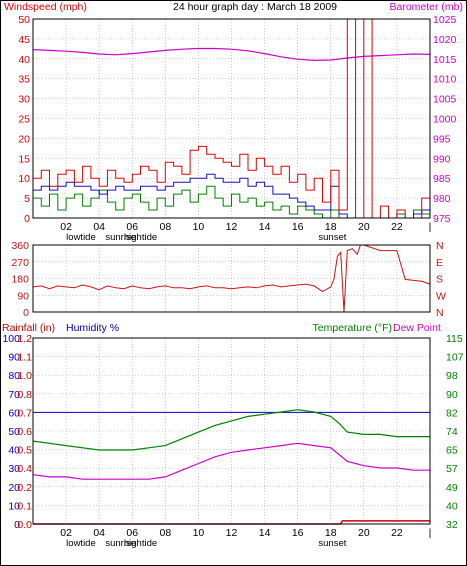 Image resolution: width=467 pixels, height=566 pixels. Describe the element at coordinates (364, 227) in the screenshot. I see `wind-x-tick-label: 20` at that location.